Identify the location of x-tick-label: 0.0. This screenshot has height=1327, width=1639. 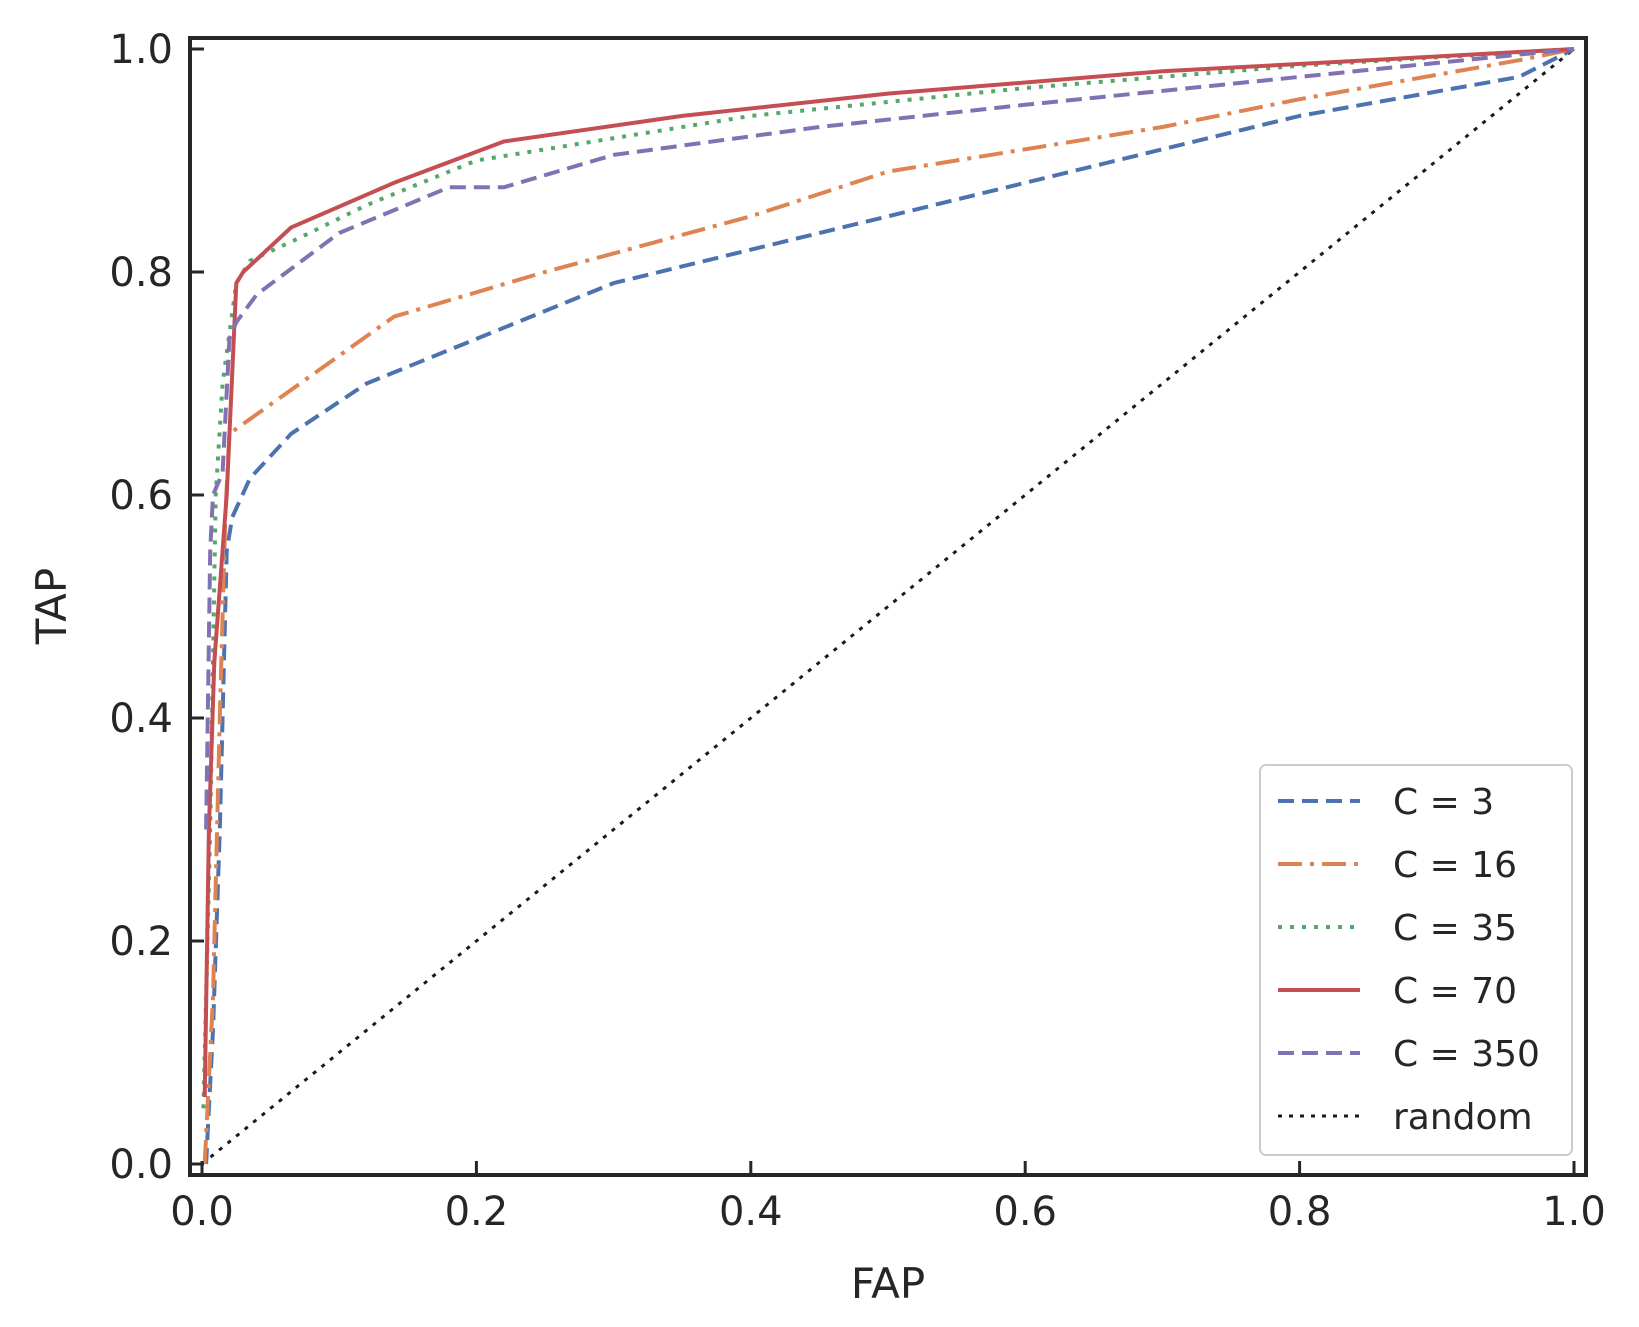
(202, 1212).